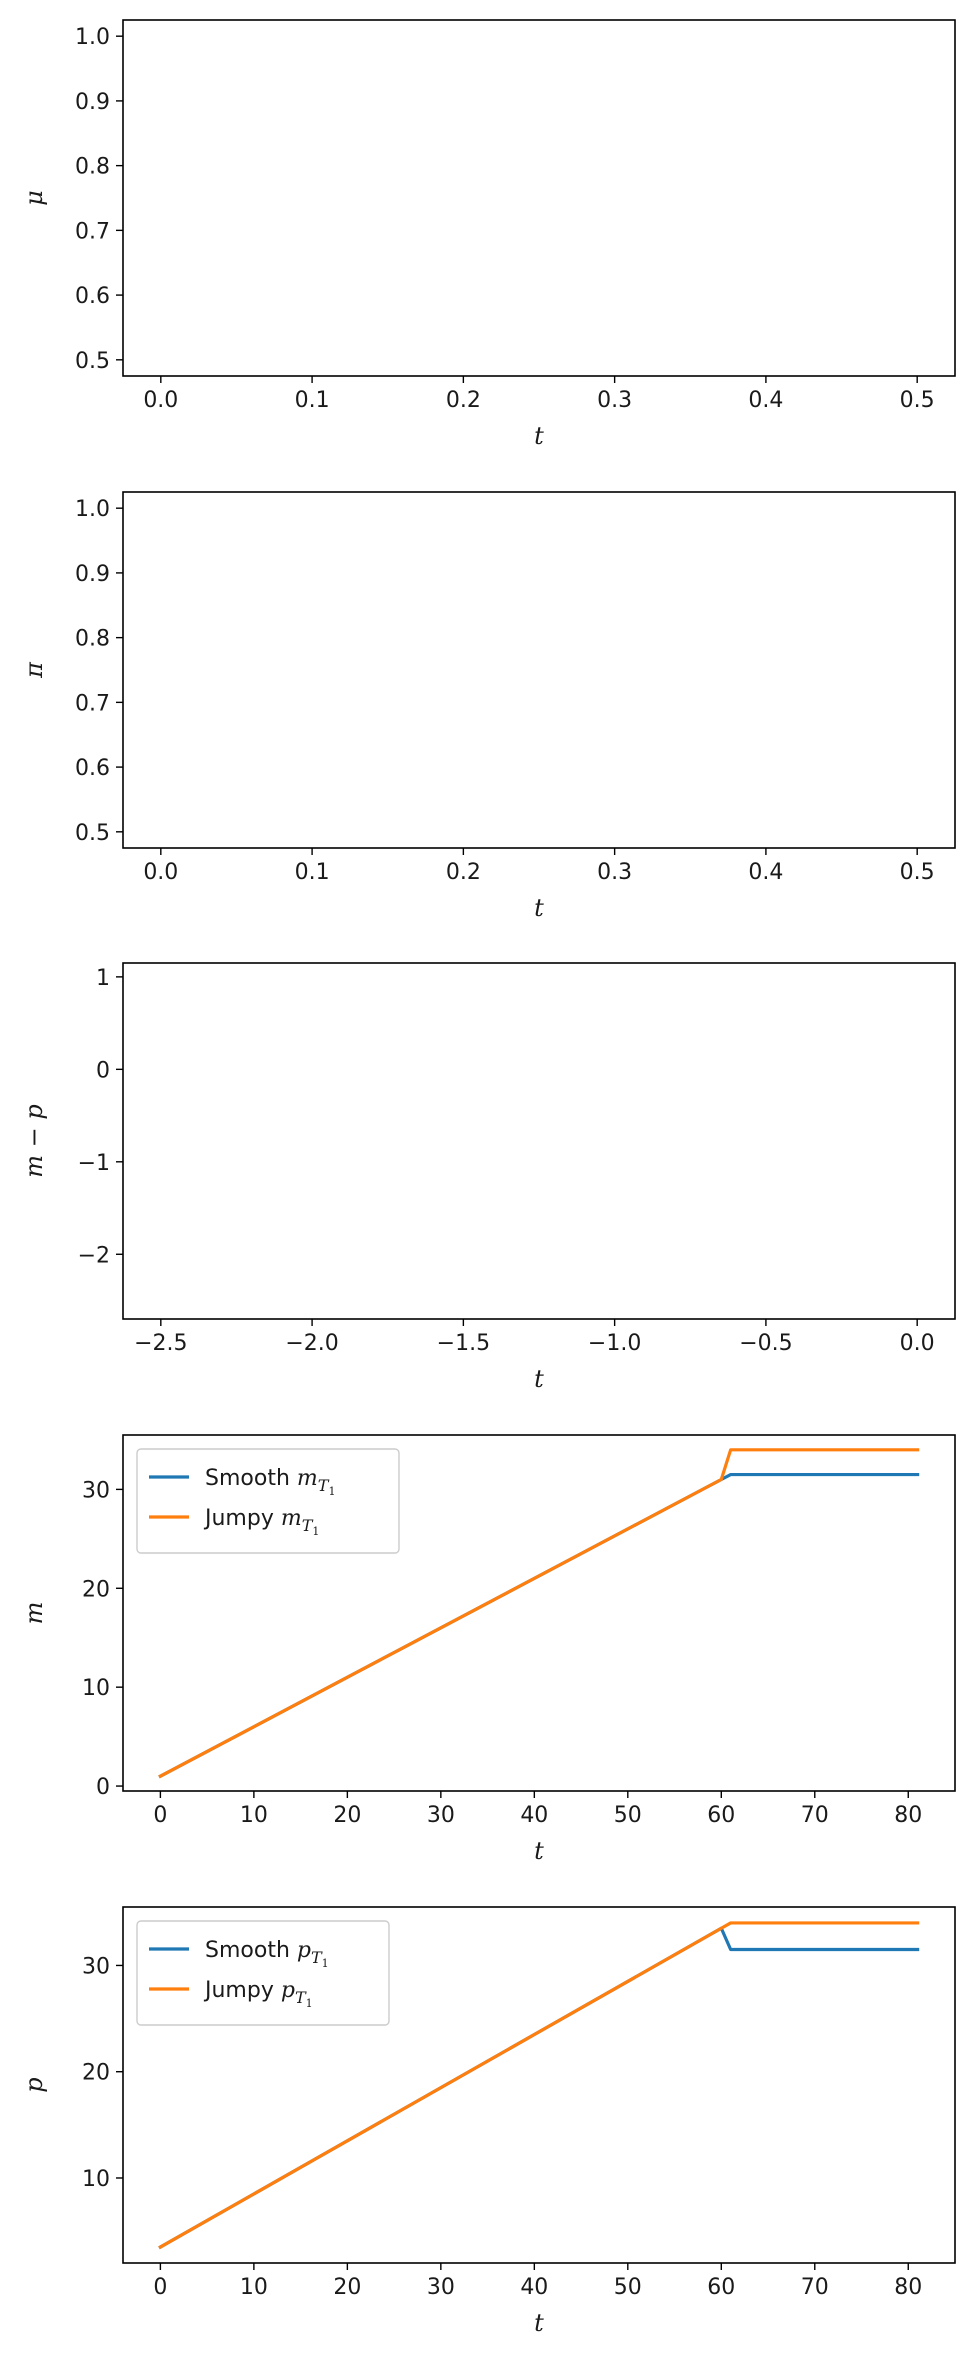 The width and height of the screenshot is (979, 2380). Describe the element at coordinates (270, 1482) in the screenshot. I see `legend-entry: Smooth mT1` at that location.